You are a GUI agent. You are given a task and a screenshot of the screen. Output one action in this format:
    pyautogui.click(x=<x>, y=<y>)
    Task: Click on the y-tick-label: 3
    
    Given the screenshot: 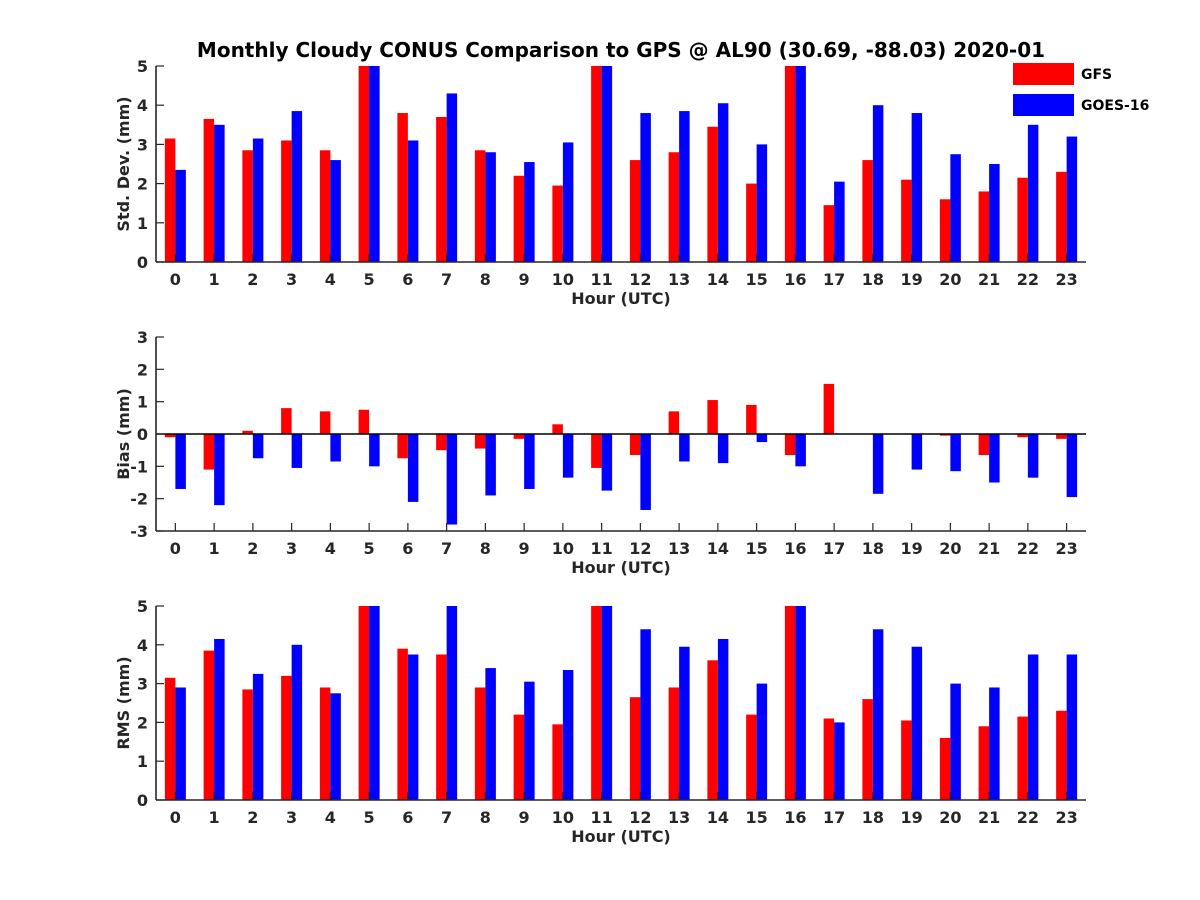 What is the action you would take?
    pyautogui.click(x=142, y=684)
    